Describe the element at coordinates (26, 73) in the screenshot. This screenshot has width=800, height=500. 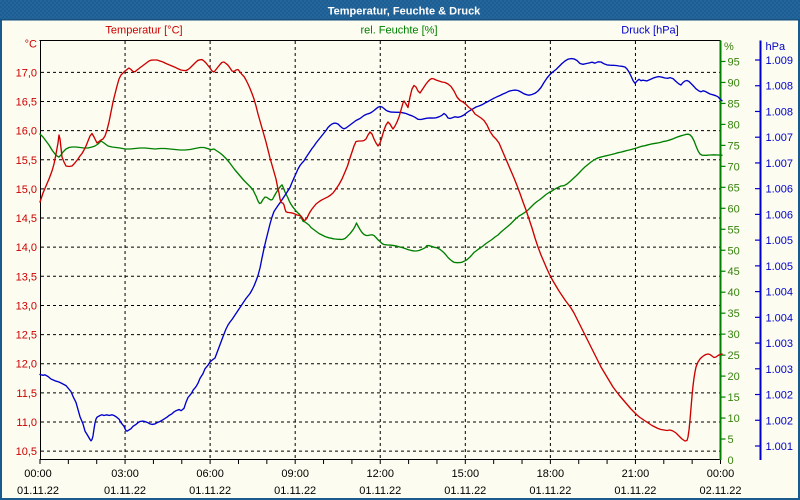
I see `svg-text: 17,0` at that location.